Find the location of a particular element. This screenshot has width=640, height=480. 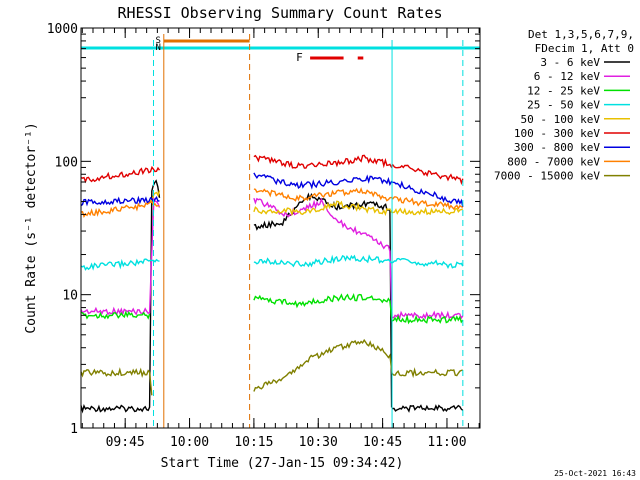

x-tick-label: 10:00 is located at coordinates (189, 442).